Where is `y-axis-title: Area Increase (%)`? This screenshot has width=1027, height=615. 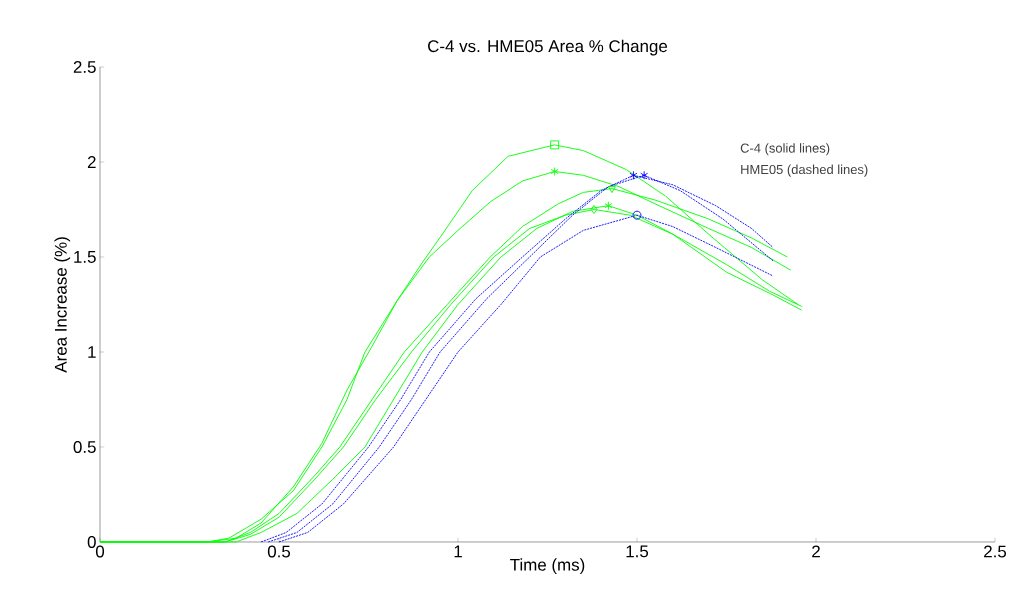
y-axis-title: Area Increase (%) is located at coordinates (62, 305).